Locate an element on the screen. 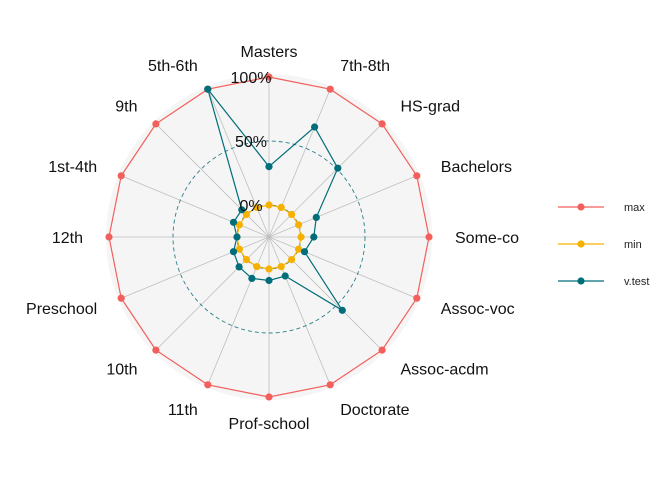 Image resolution: width=672 pixels, height=480 pixels. legend-label: v.test is located at coordinates (636, 282).